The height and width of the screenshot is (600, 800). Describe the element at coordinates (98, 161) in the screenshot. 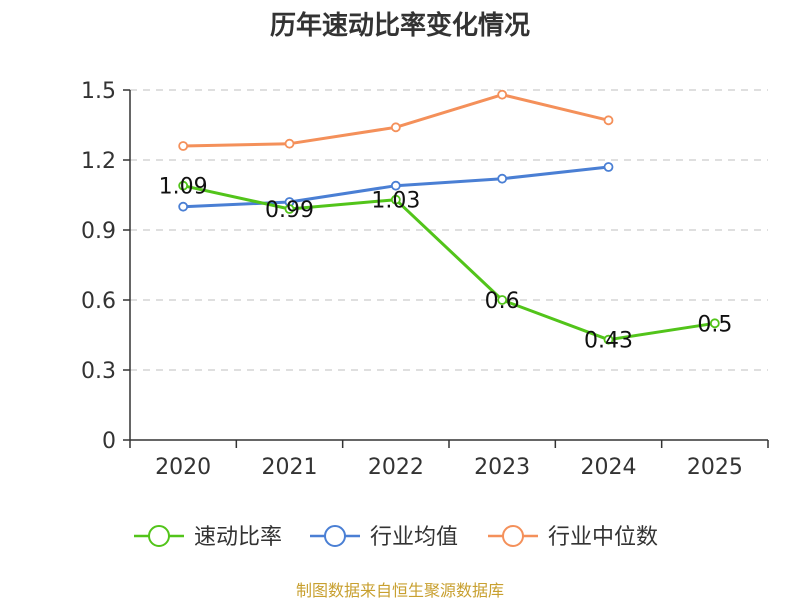

I see `y-tick-label: 1.2` at that location.